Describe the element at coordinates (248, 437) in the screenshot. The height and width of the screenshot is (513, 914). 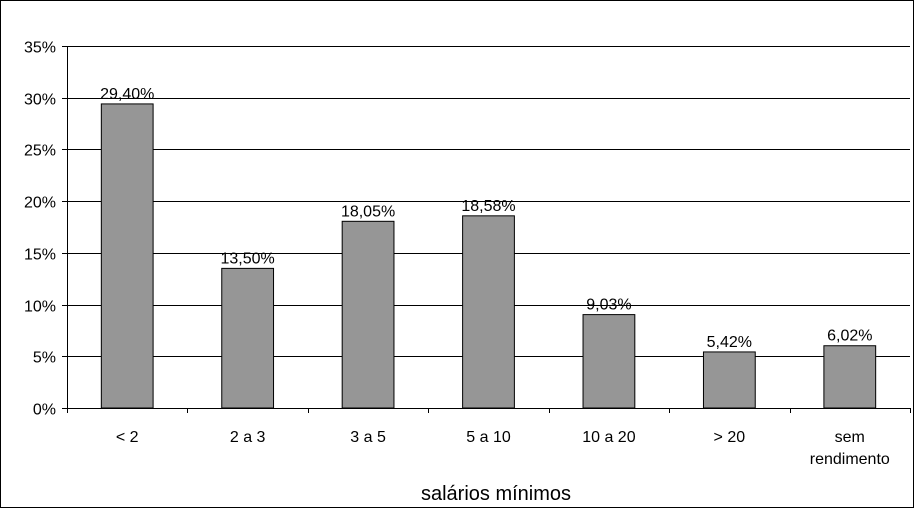
I see `x-tick-label: 2 a 3` at that location.